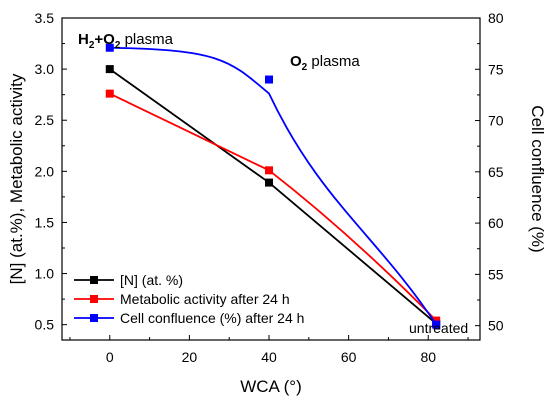 This screenshot has height=408, width=550. I want to click on annotation-o2: O, so click(296, 61).